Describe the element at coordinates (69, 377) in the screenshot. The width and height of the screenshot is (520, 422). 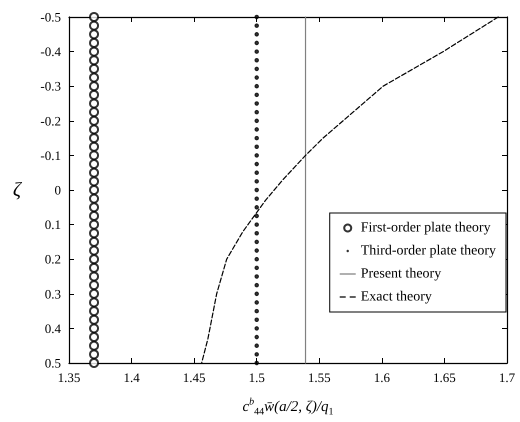
I see `x-tick-label: 1.35` at that location.